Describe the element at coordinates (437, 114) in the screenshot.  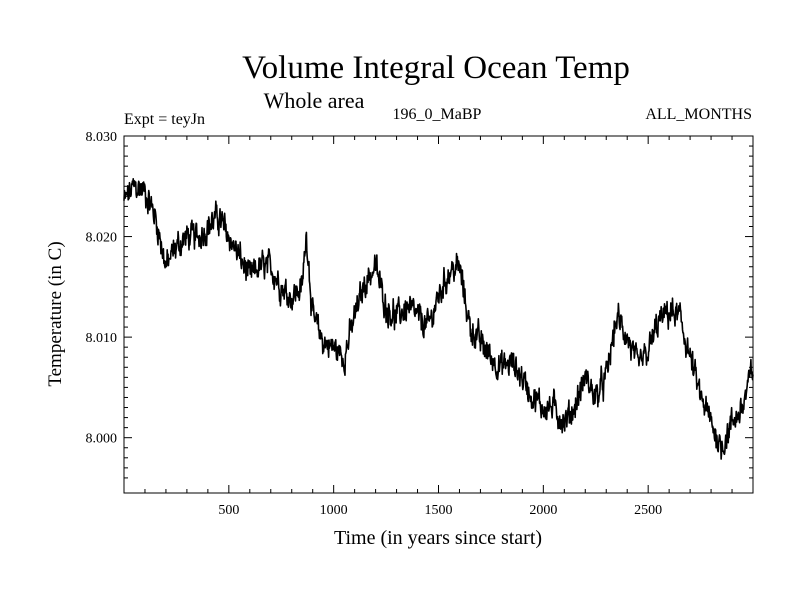
I see `period-label: 196_0_MaBP` at that location.